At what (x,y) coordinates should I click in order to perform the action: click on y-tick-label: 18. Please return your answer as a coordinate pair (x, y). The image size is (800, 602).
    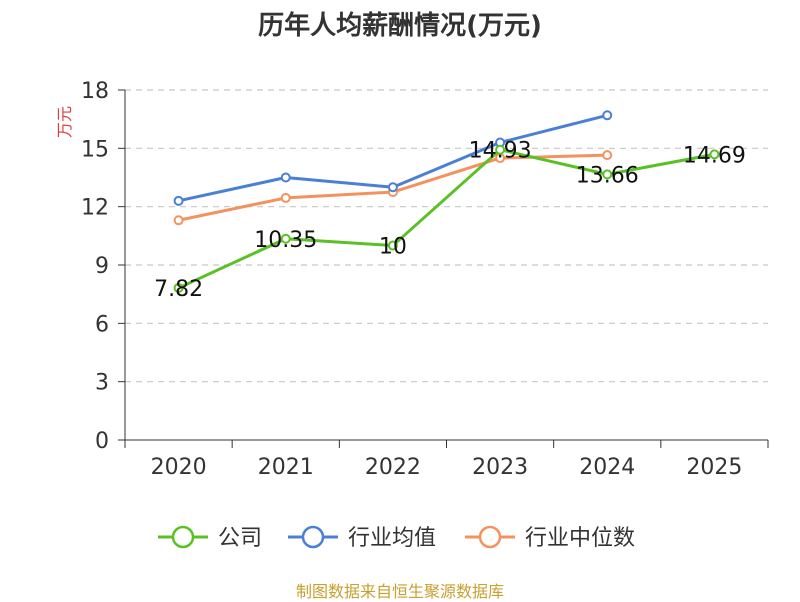
    Looking at the image, I should click on (95, 91).